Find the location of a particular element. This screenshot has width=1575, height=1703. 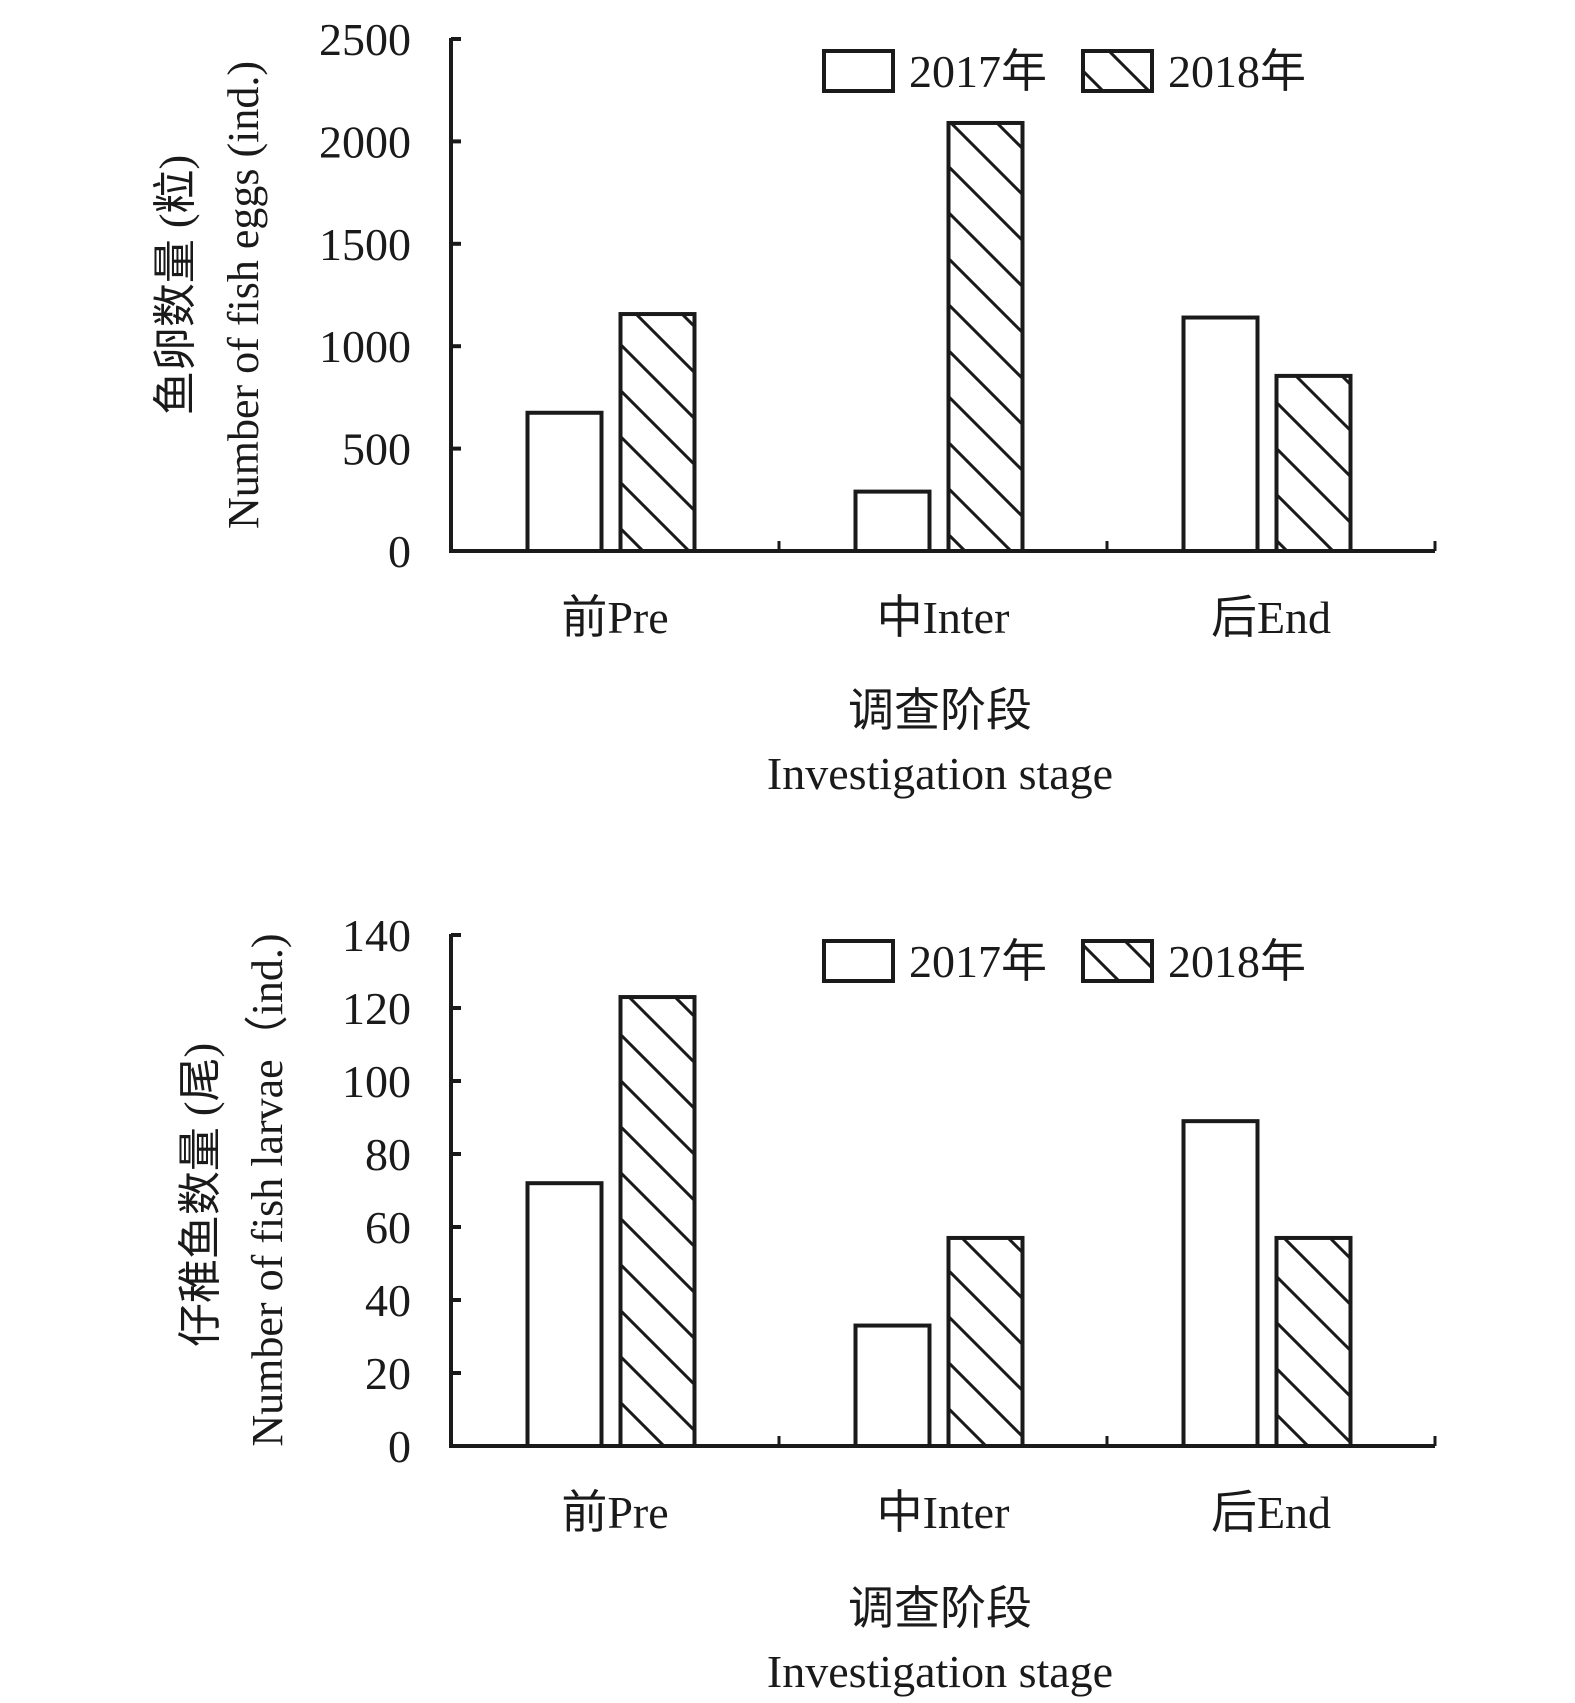

y-tick-label: 1000 is located at coordinates (365, 346).